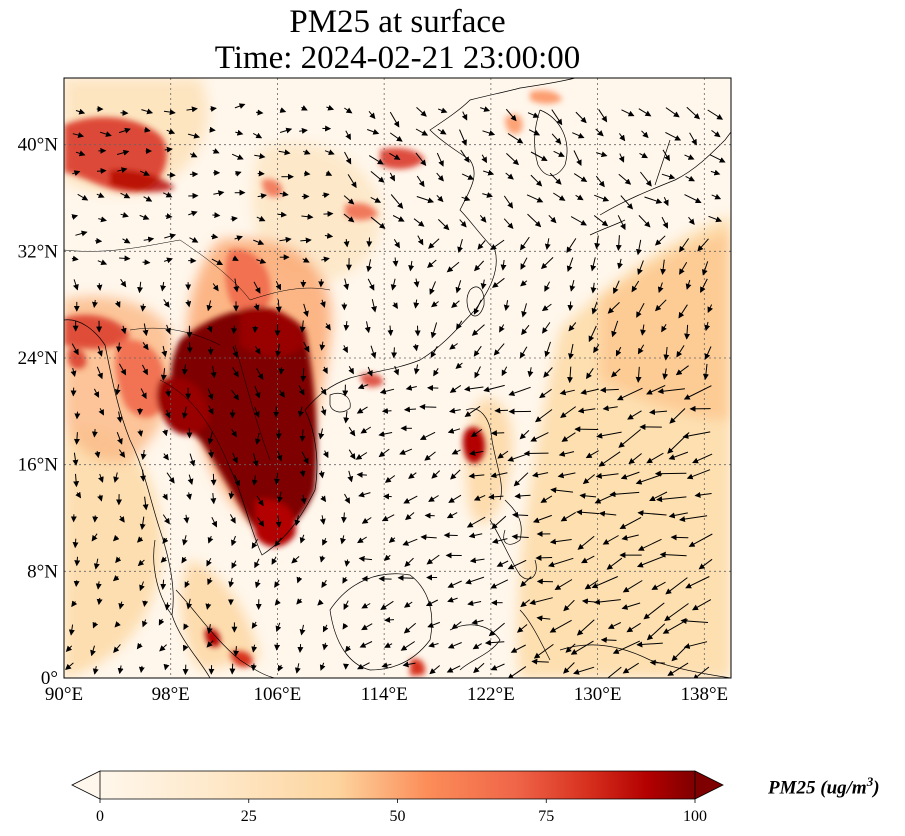  I want to click on colorbar-tick-label: 50, so click(398, 816).